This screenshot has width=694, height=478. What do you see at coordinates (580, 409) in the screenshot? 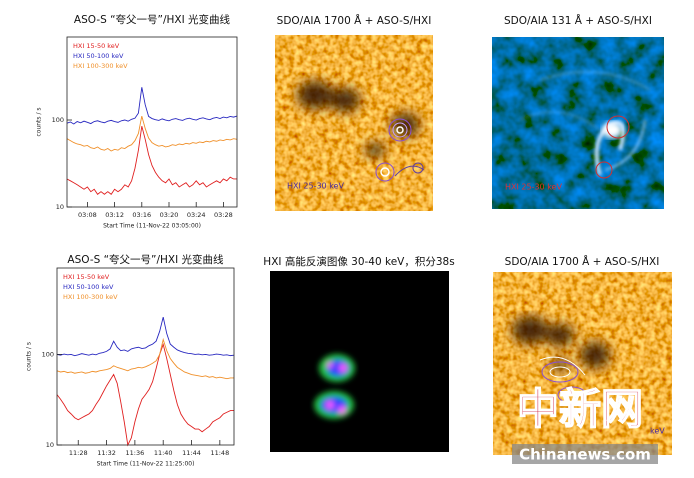
I see `watermark-logo: 中新网` at bounding box center [580, 409].